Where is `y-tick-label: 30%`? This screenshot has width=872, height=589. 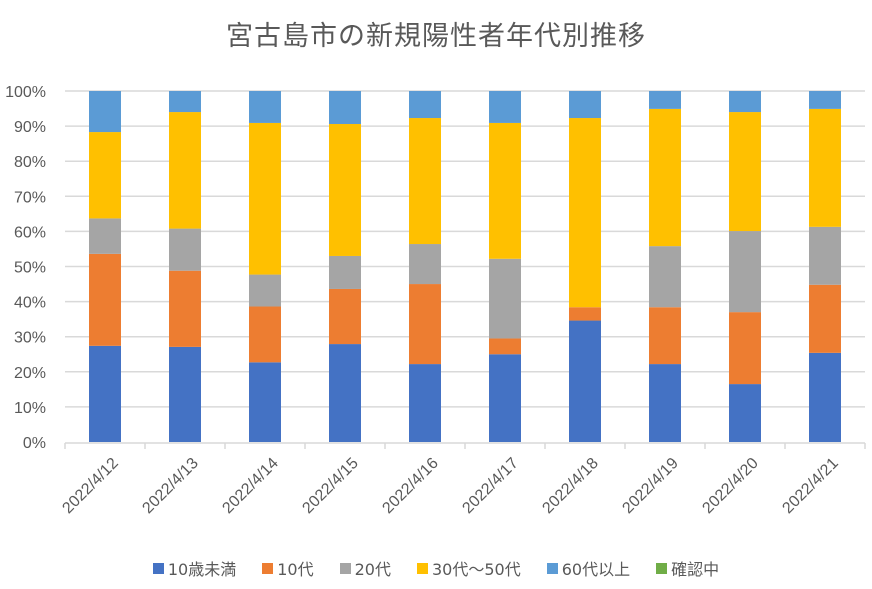 y-tick-label: 30% is located at coordinates (30, 338).